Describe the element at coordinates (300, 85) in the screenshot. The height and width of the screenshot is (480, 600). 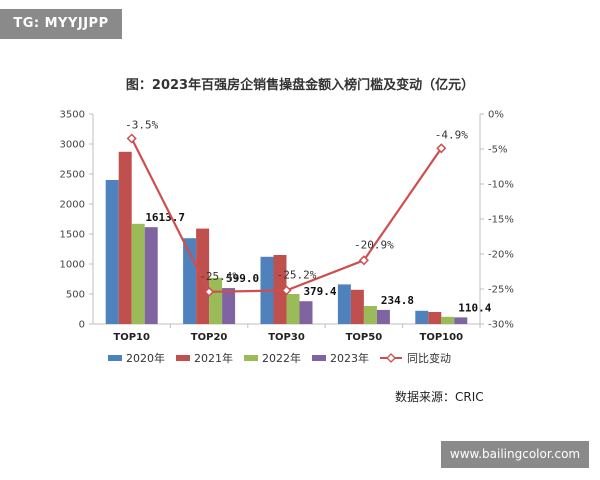
I see `chart-title: 图：2023年百强房企销售操盘金额入榜门槛及变动（亿元）` at that location.